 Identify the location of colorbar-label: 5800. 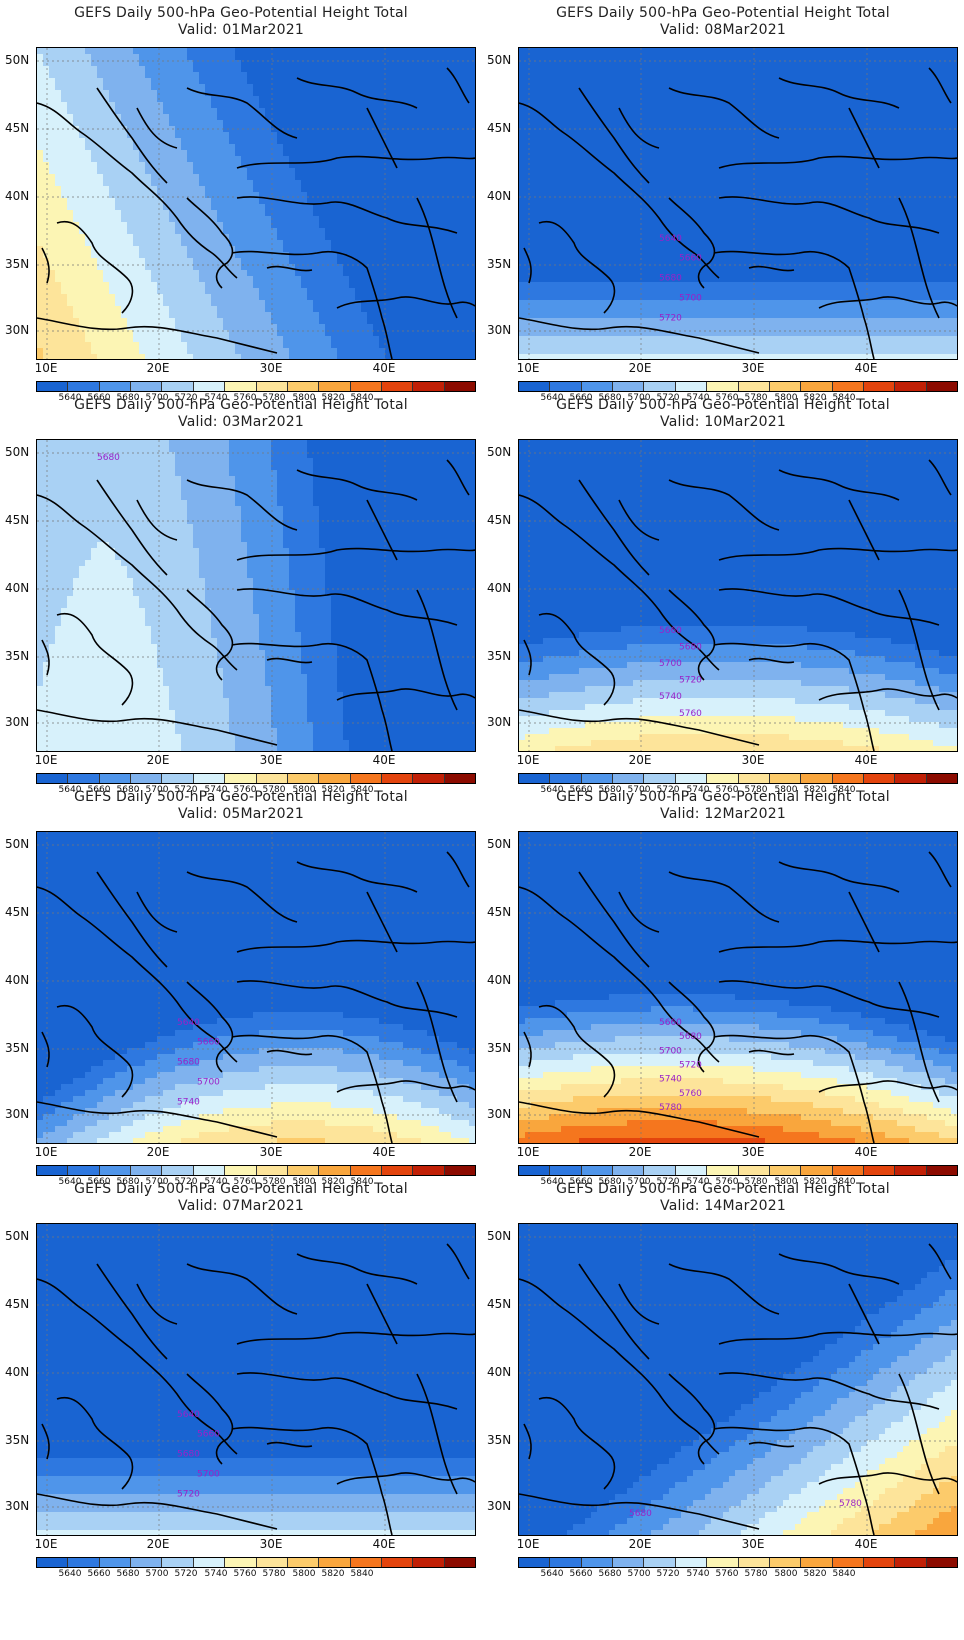
(786, 790).